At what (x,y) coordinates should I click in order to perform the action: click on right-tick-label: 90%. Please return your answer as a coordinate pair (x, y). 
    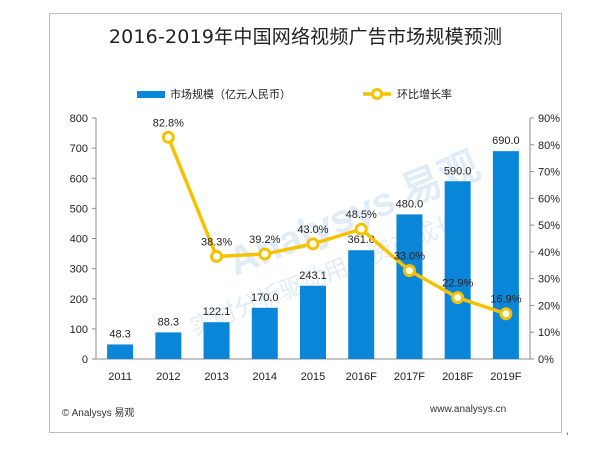
    Looking at the image, I should click on (549, 119).